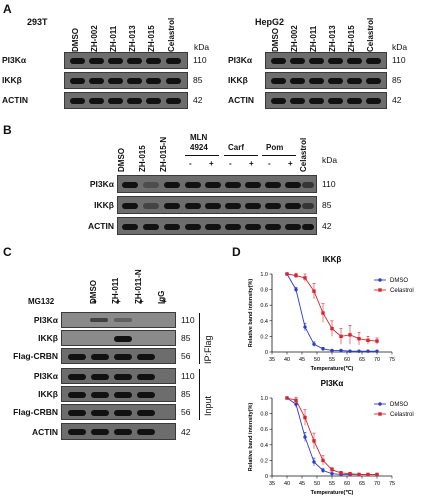 This screenshot has width=426, height=500. I want to click on ikkb-xtick-label-2: 45, so click(302, 360).